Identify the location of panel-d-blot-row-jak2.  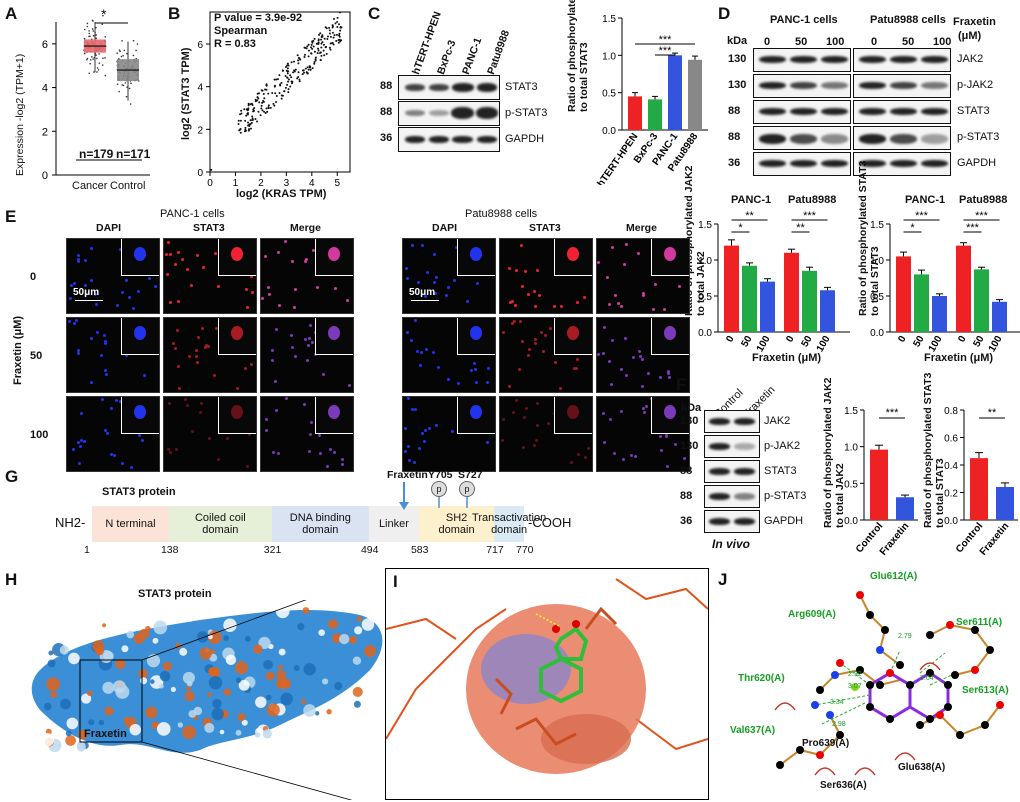
(902, 60).